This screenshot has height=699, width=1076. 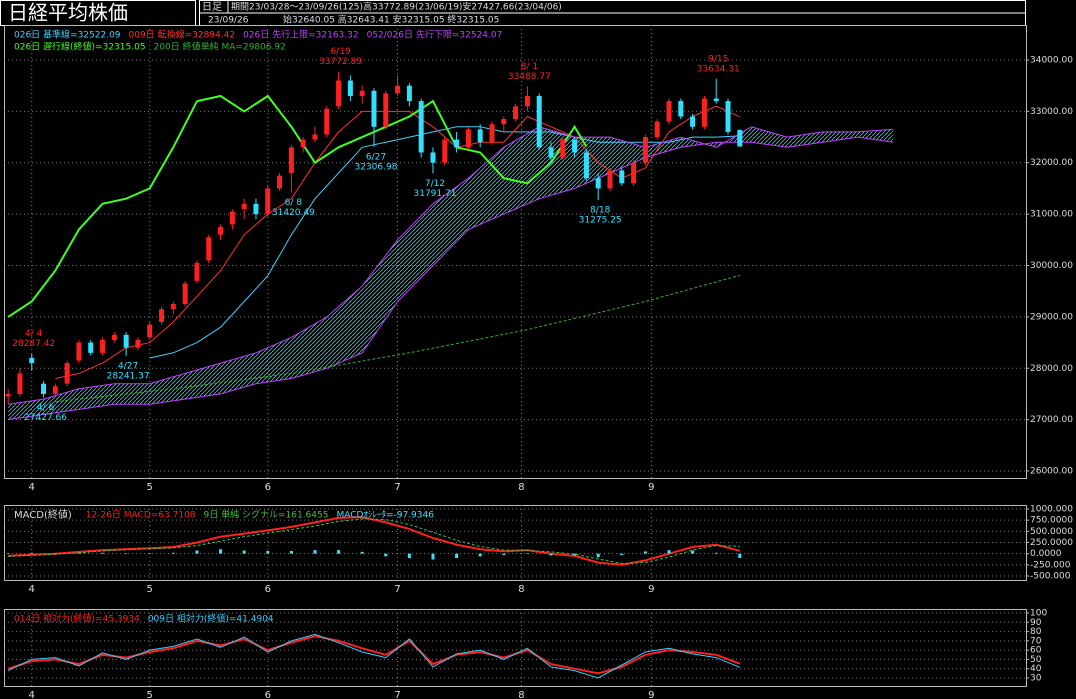 I want to click on plot-area, so click(x=515, y=542).